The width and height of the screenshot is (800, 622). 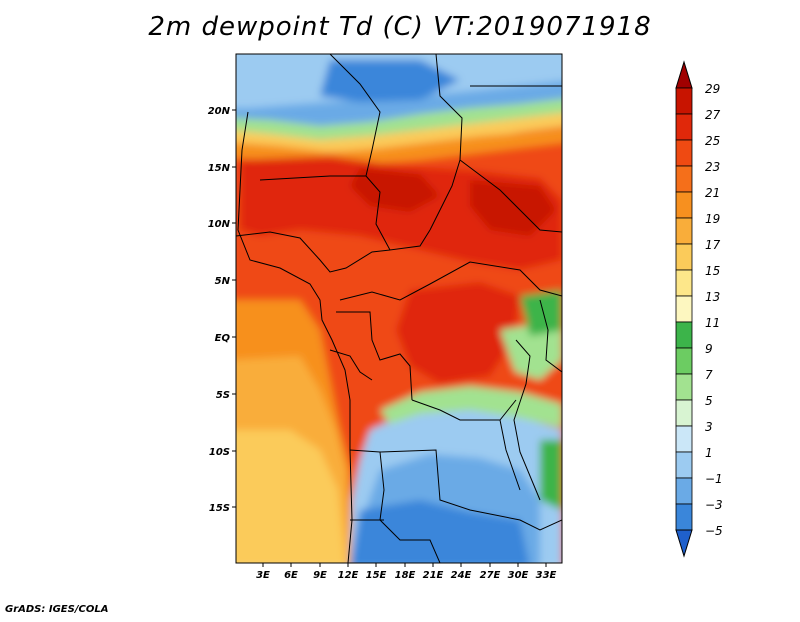 What do you see at coordinates (57, 609) in the screenshot?
I see `grads-credit: GrADS: IGES/COLA` at bounding box center [57, 609].